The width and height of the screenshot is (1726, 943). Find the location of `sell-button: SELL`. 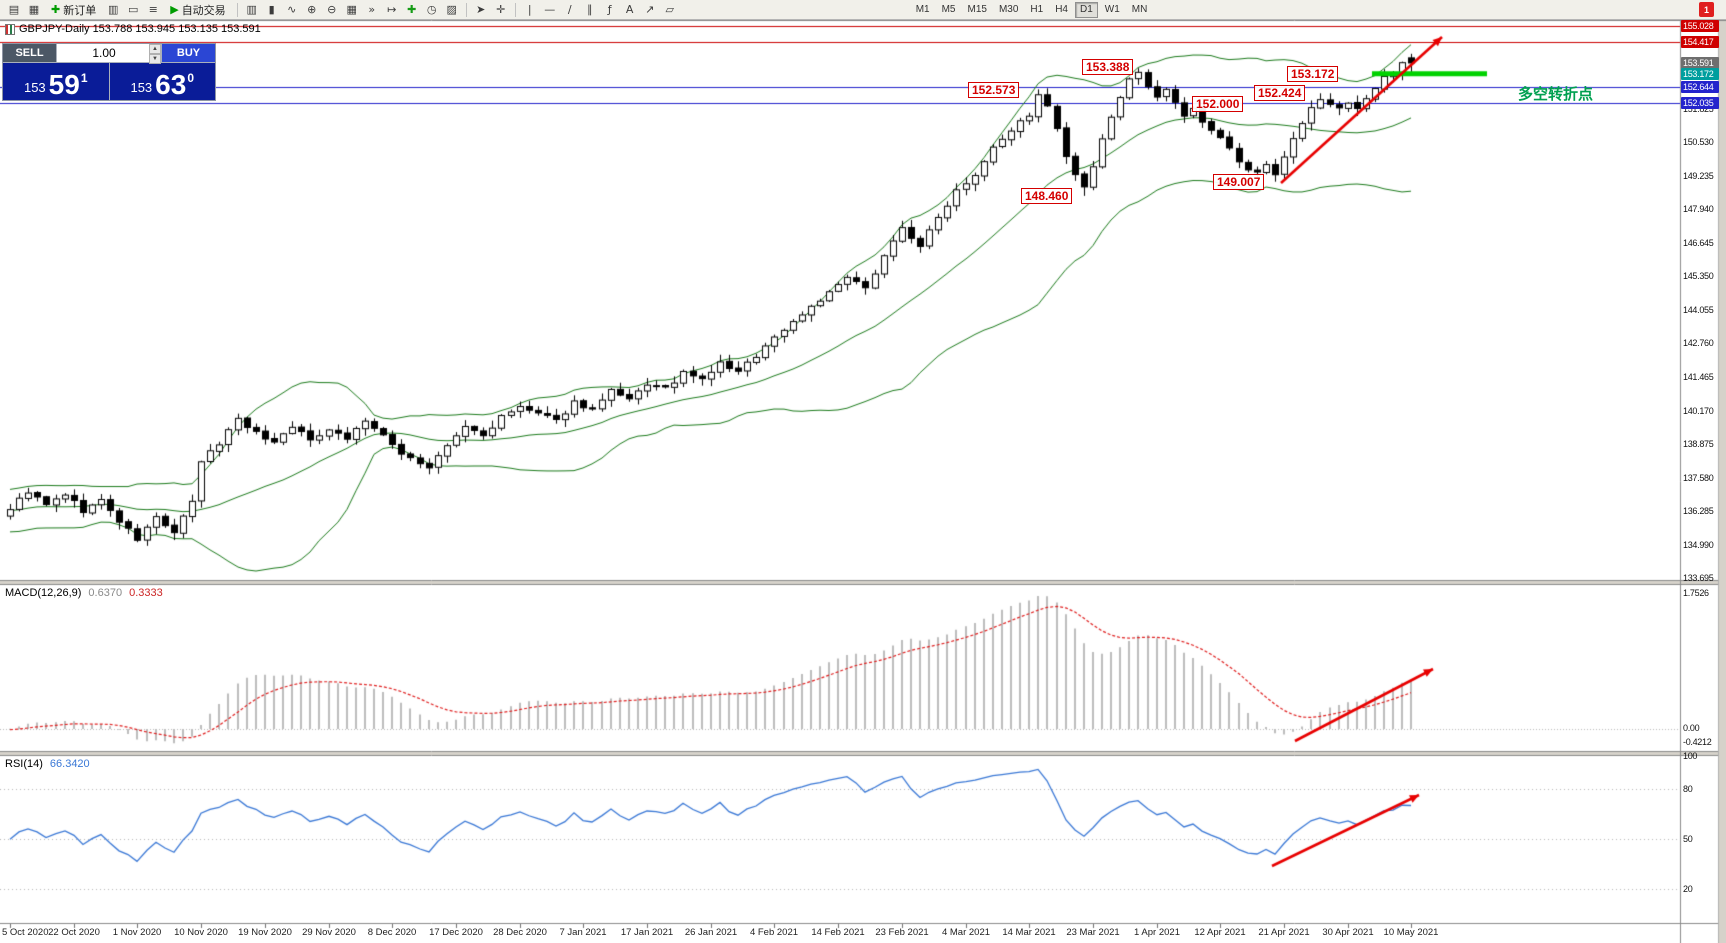

sell-button: SELL is located at coordinates (29, 53).